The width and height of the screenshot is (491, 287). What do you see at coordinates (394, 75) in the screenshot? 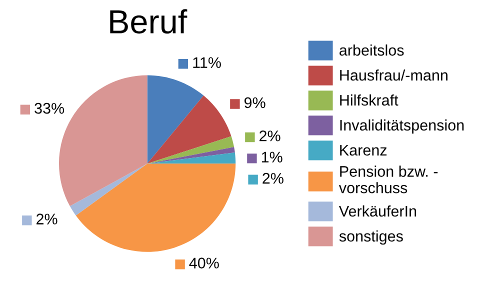
I see `legend-label: Hausfrau/-mann` at bounding box center [394, 75].